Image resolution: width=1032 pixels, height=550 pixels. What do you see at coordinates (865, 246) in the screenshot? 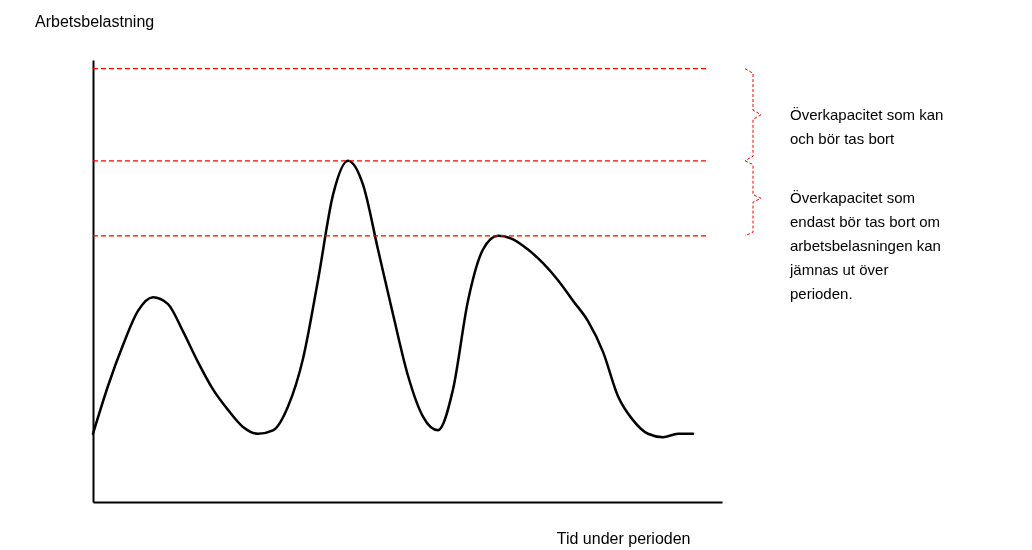
I see `text: Överkapacitet som endast bör tas bort om arbetsbelasningen kan jämnas ut över perioden.` at bounding box center [865, 246].